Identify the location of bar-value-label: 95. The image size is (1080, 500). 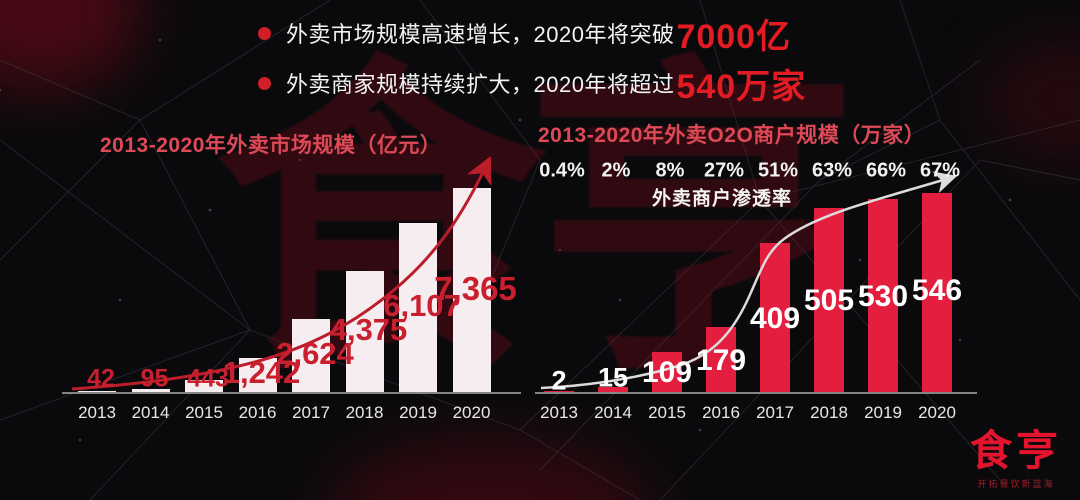
(154, 378).